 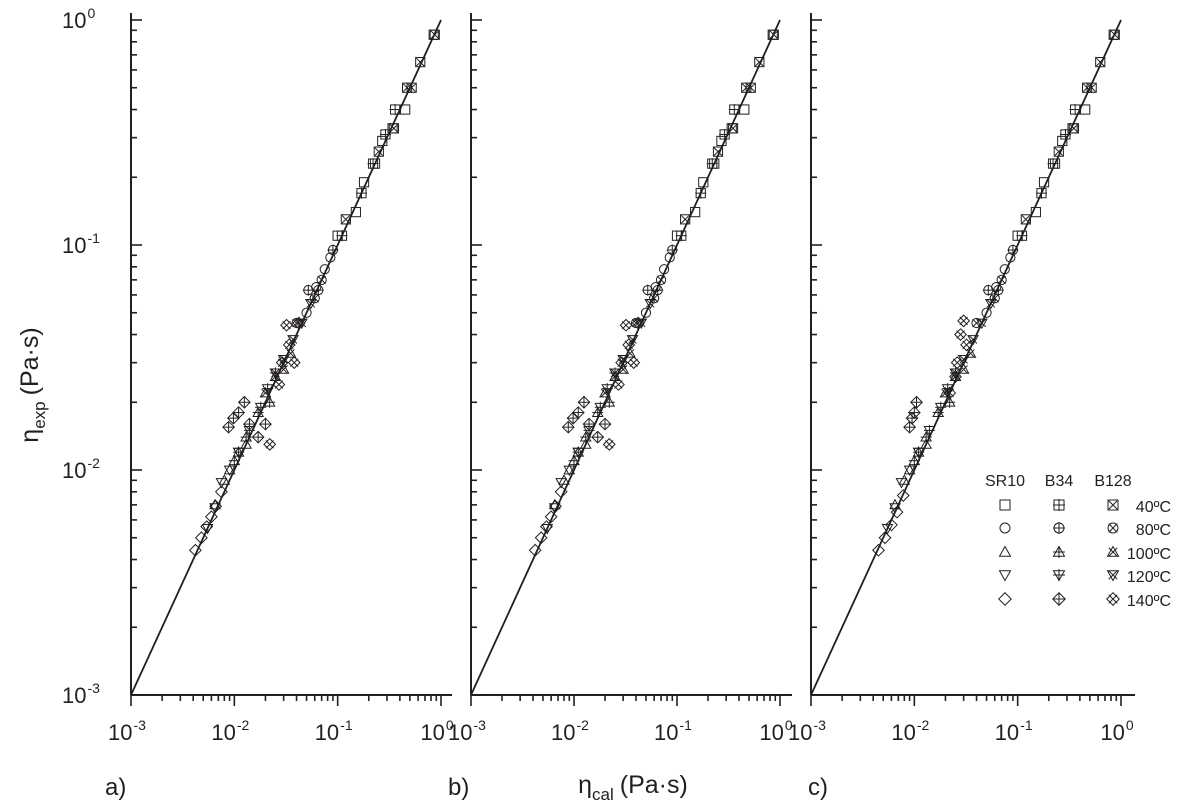 What do you see at coordinates (32, 384) in the screenshot?
I see `y-axis-title: ηexp(Pa·s)` at bounding box center [32, 384].